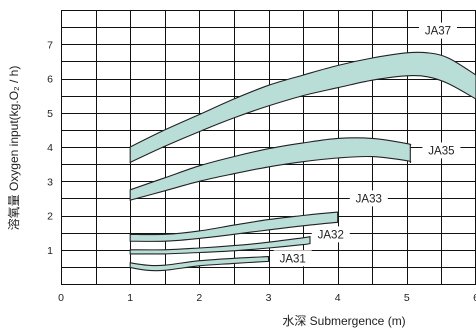 The height and width of the screenshot is (331, 476). Describe the element at coordinates (270, 169) in the screenshot. I see `band-ja35` at that location.